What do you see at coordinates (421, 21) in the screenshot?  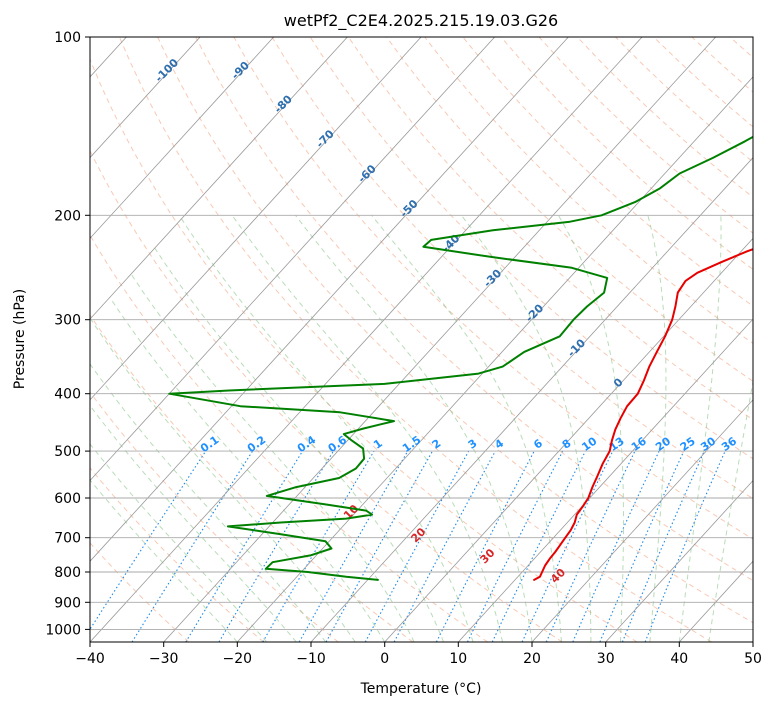 I see `chart-title: wetPf2_C2E4.2025.215.19.03.G26` at bounding box center [421, 21].